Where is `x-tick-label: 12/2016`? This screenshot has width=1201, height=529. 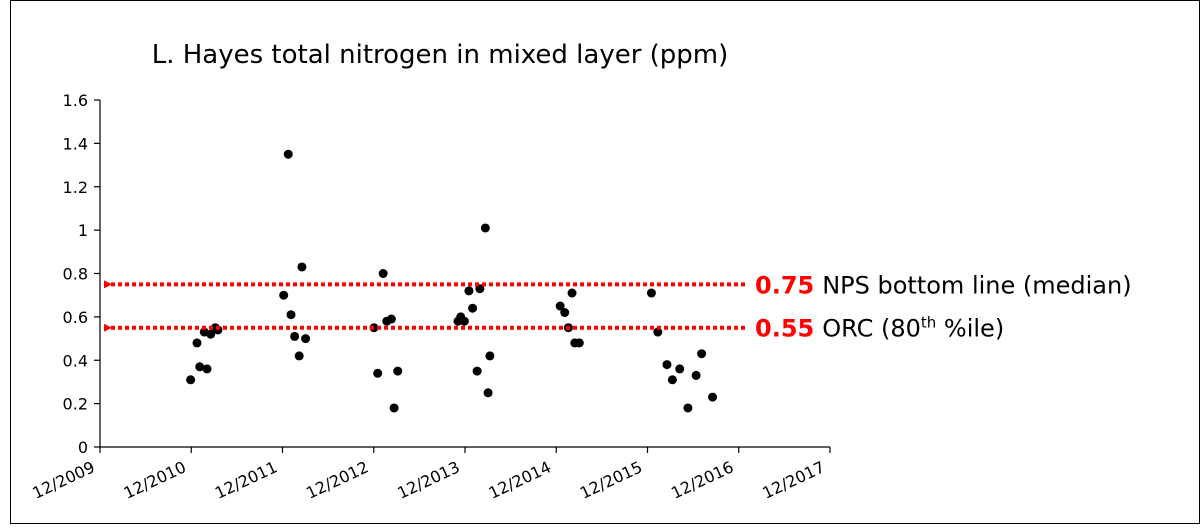 x-tick-label: 12/2016 is located at coordinates (702, 479).